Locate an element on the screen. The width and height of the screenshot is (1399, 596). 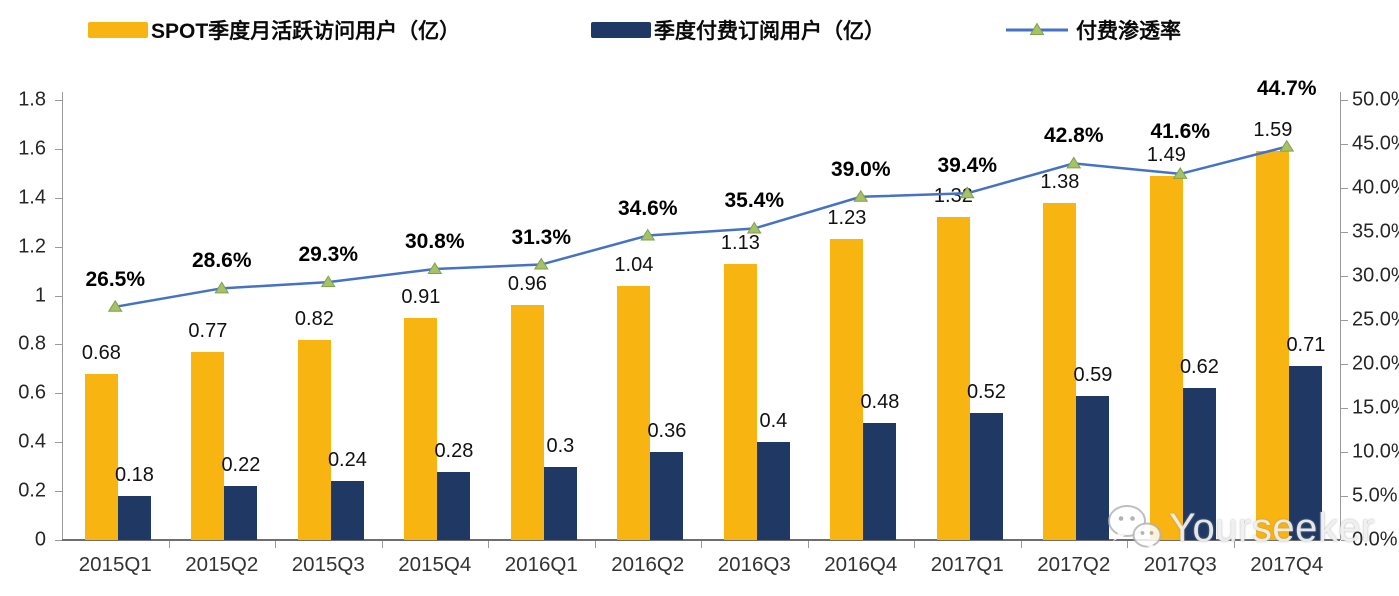
x-axis-label: 2017Q1 is located at coordinates (967, 564).